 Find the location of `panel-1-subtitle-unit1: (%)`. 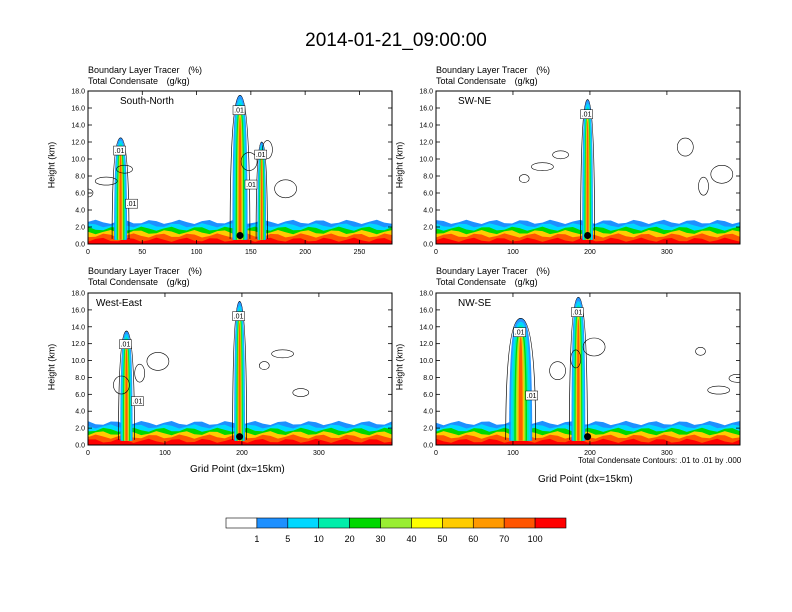

panel-1-subtitle-unit1: (%) is located at coordinates (543, 70).